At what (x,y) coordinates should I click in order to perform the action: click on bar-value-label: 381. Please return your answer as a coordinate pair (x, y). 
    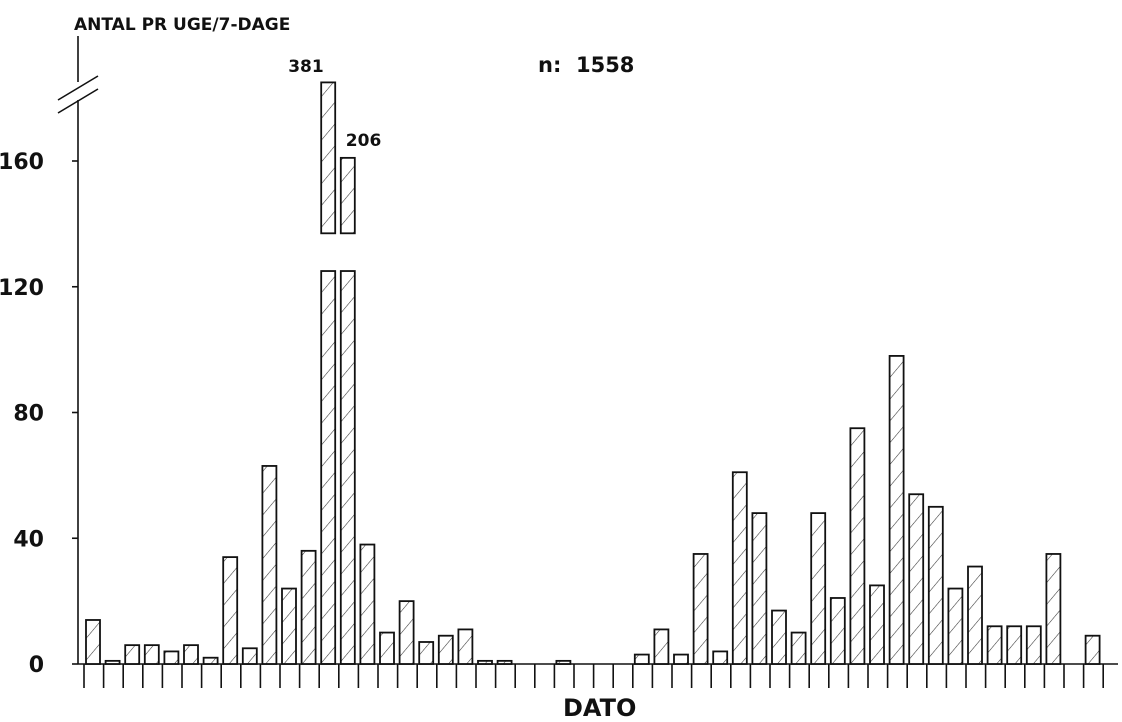
    Looking at the image, I should click on (306, 67).